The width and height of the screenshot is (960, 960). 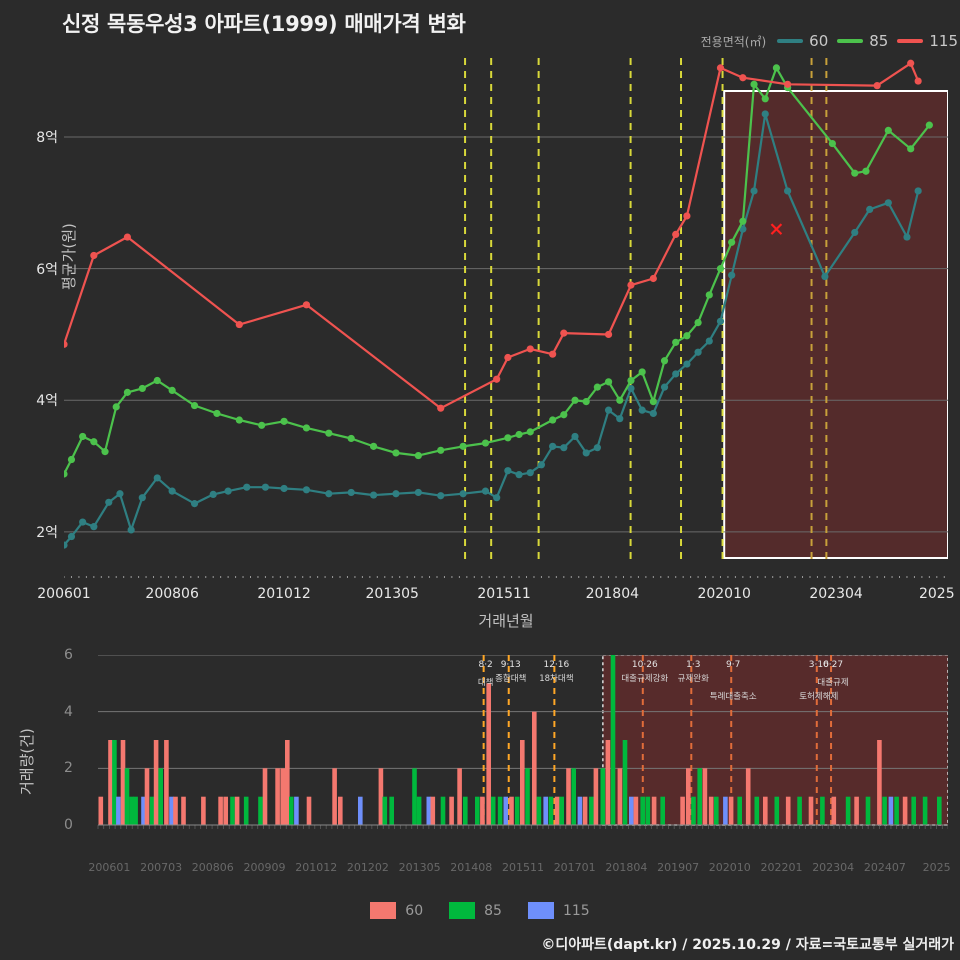 I want to click on volume-legend-entry-85: 85, so click(x=475, y=910).